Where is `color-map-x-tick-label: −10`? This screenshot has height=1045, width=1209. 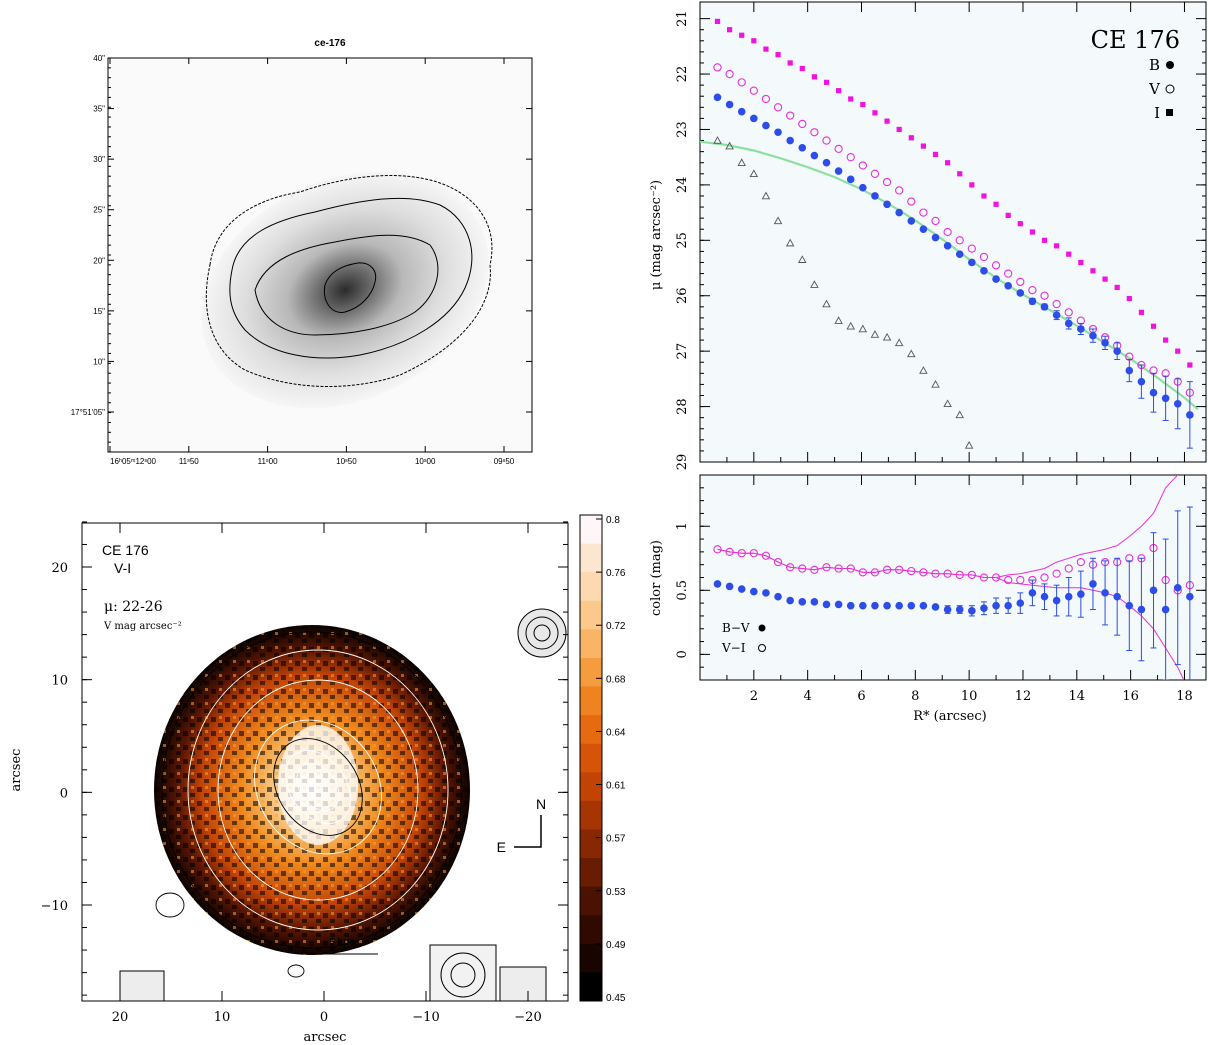 color-map-x-tick-label: −10 is located at coordinates (425, 1017).